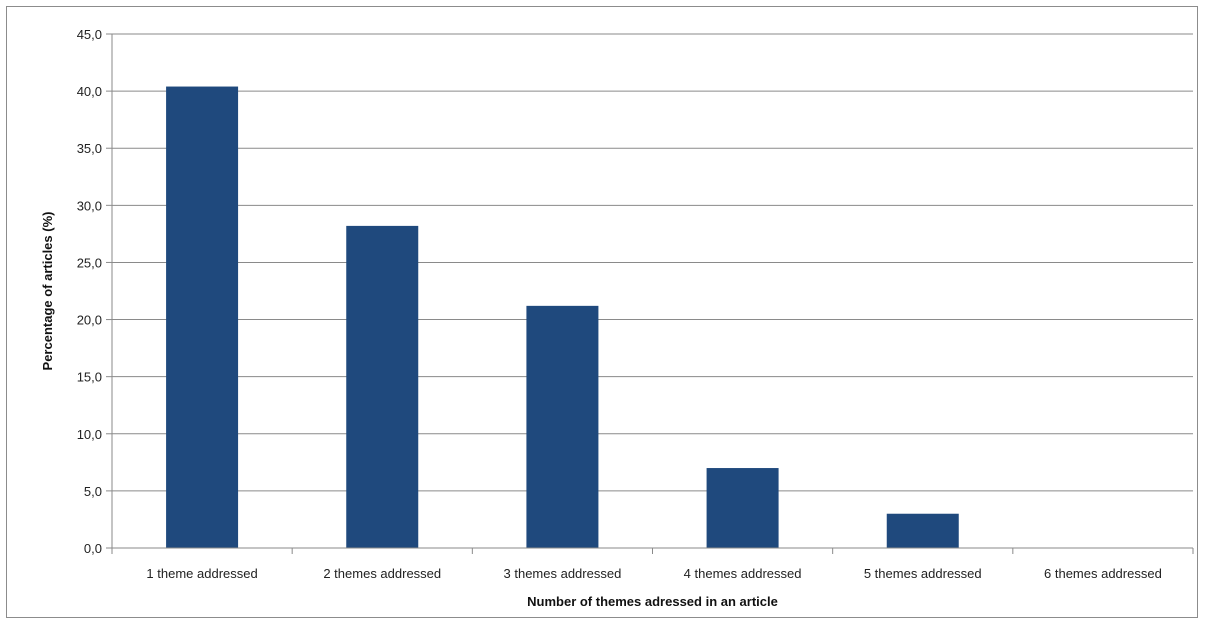 The height and width of the screenshot is (626, 1206). Describe the element at coordinates (89, 377) in the screenshot. I see `y-tick-label: 15,0` at that location.